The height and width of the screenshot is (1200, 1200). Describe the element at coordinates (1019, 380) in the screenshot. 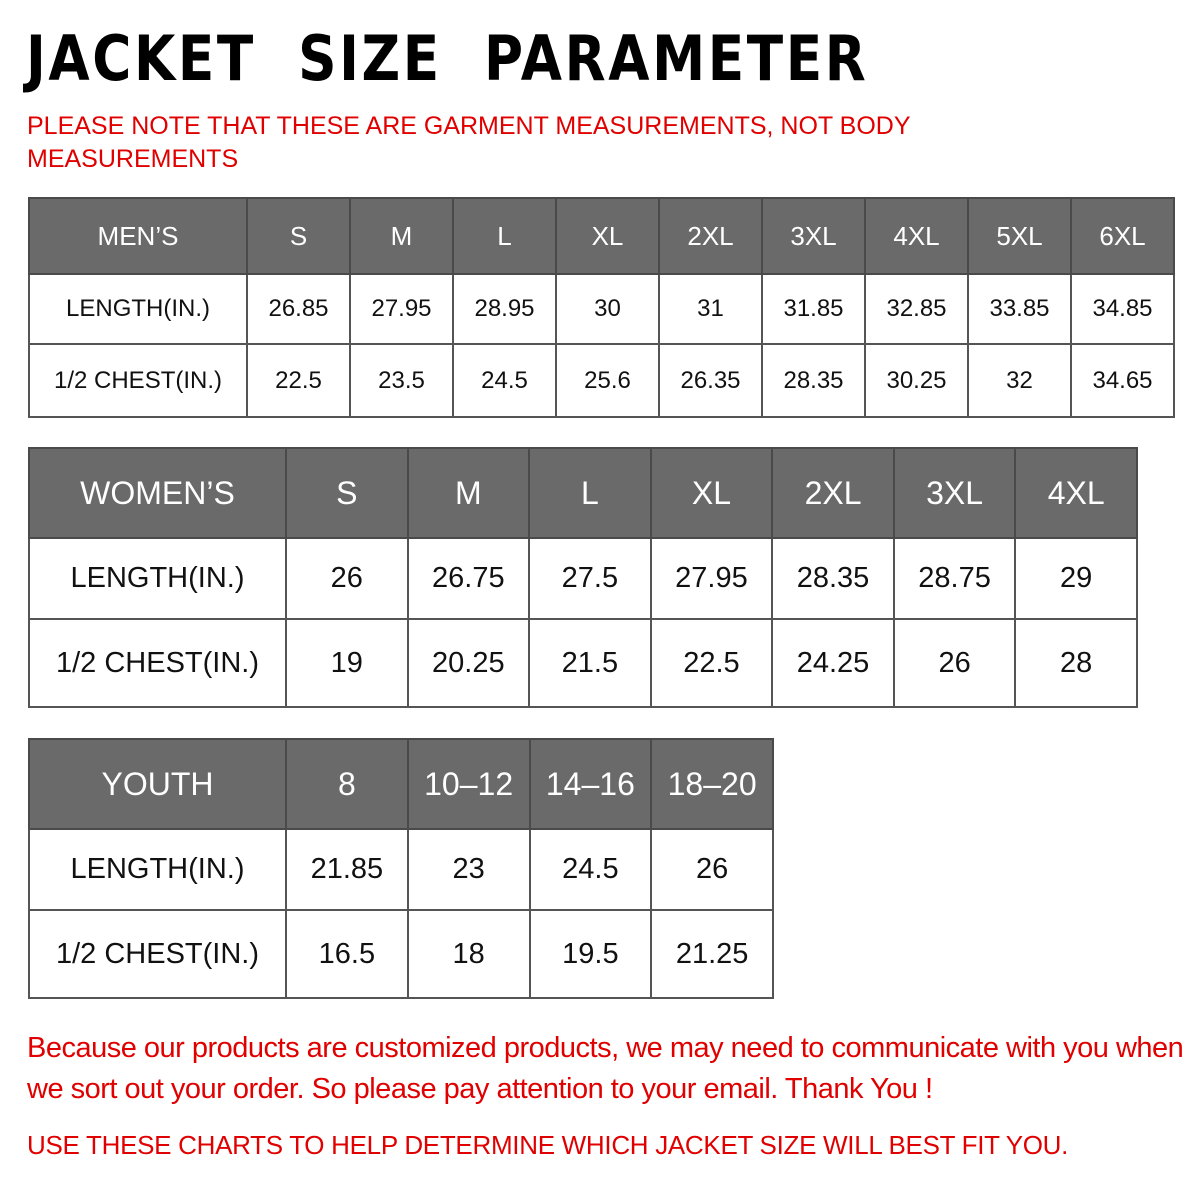

I see `measurement-value: 32` at that location.